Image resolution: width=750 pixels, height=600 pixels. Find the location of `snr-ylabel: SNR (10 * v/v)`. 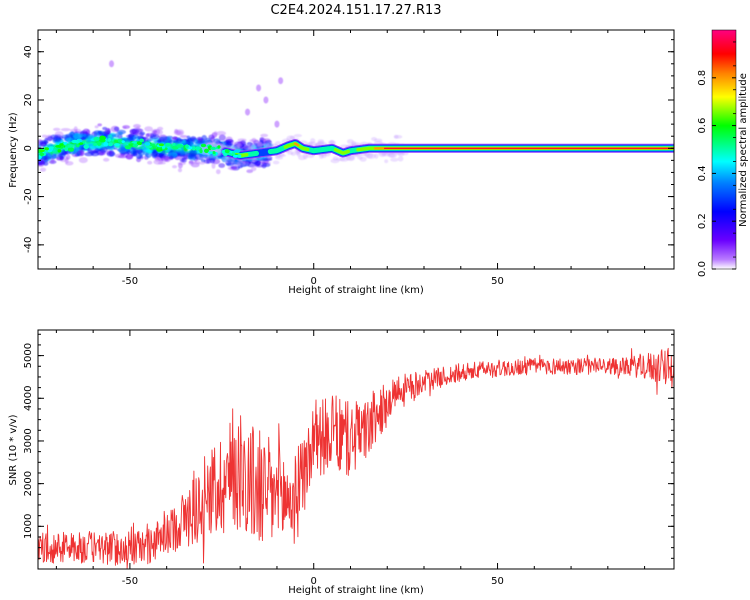

snr-ylabel: SNR (10 * v/v) is located at coordinates (13, 449).